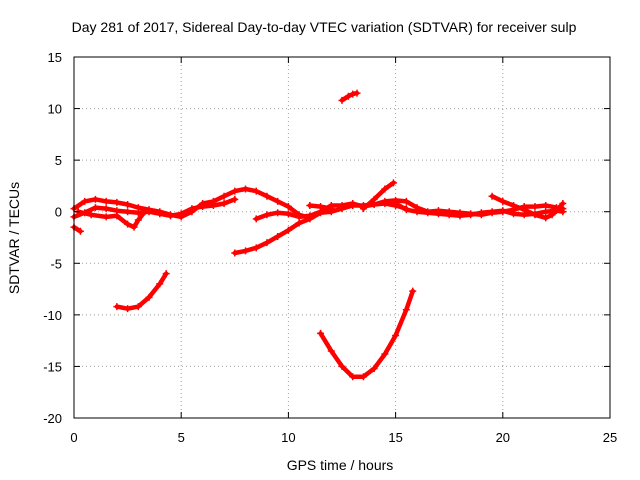  Describe the element at coordinates (14, 238) in the screenshot. I see `y-axis-label: SDTVAR / TECUs` at that location.